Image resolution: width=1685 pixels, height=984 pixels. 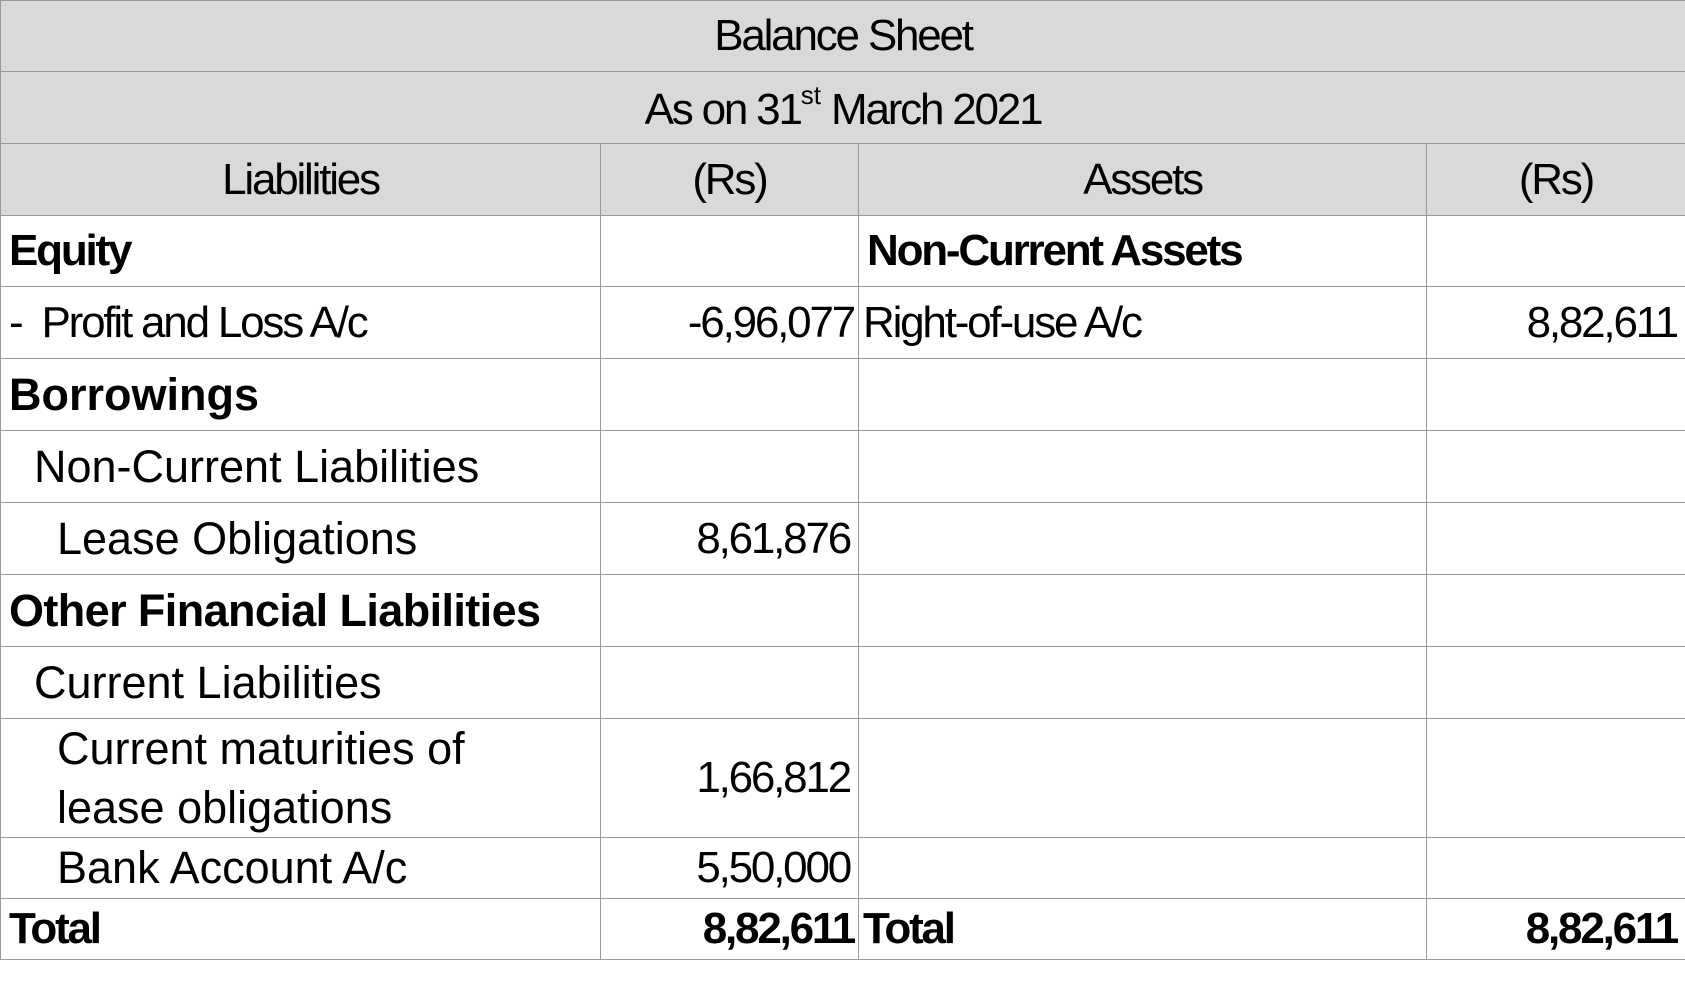 I want to click on asset-label: Right-of-use A/c, so click(x=1142, y=322).